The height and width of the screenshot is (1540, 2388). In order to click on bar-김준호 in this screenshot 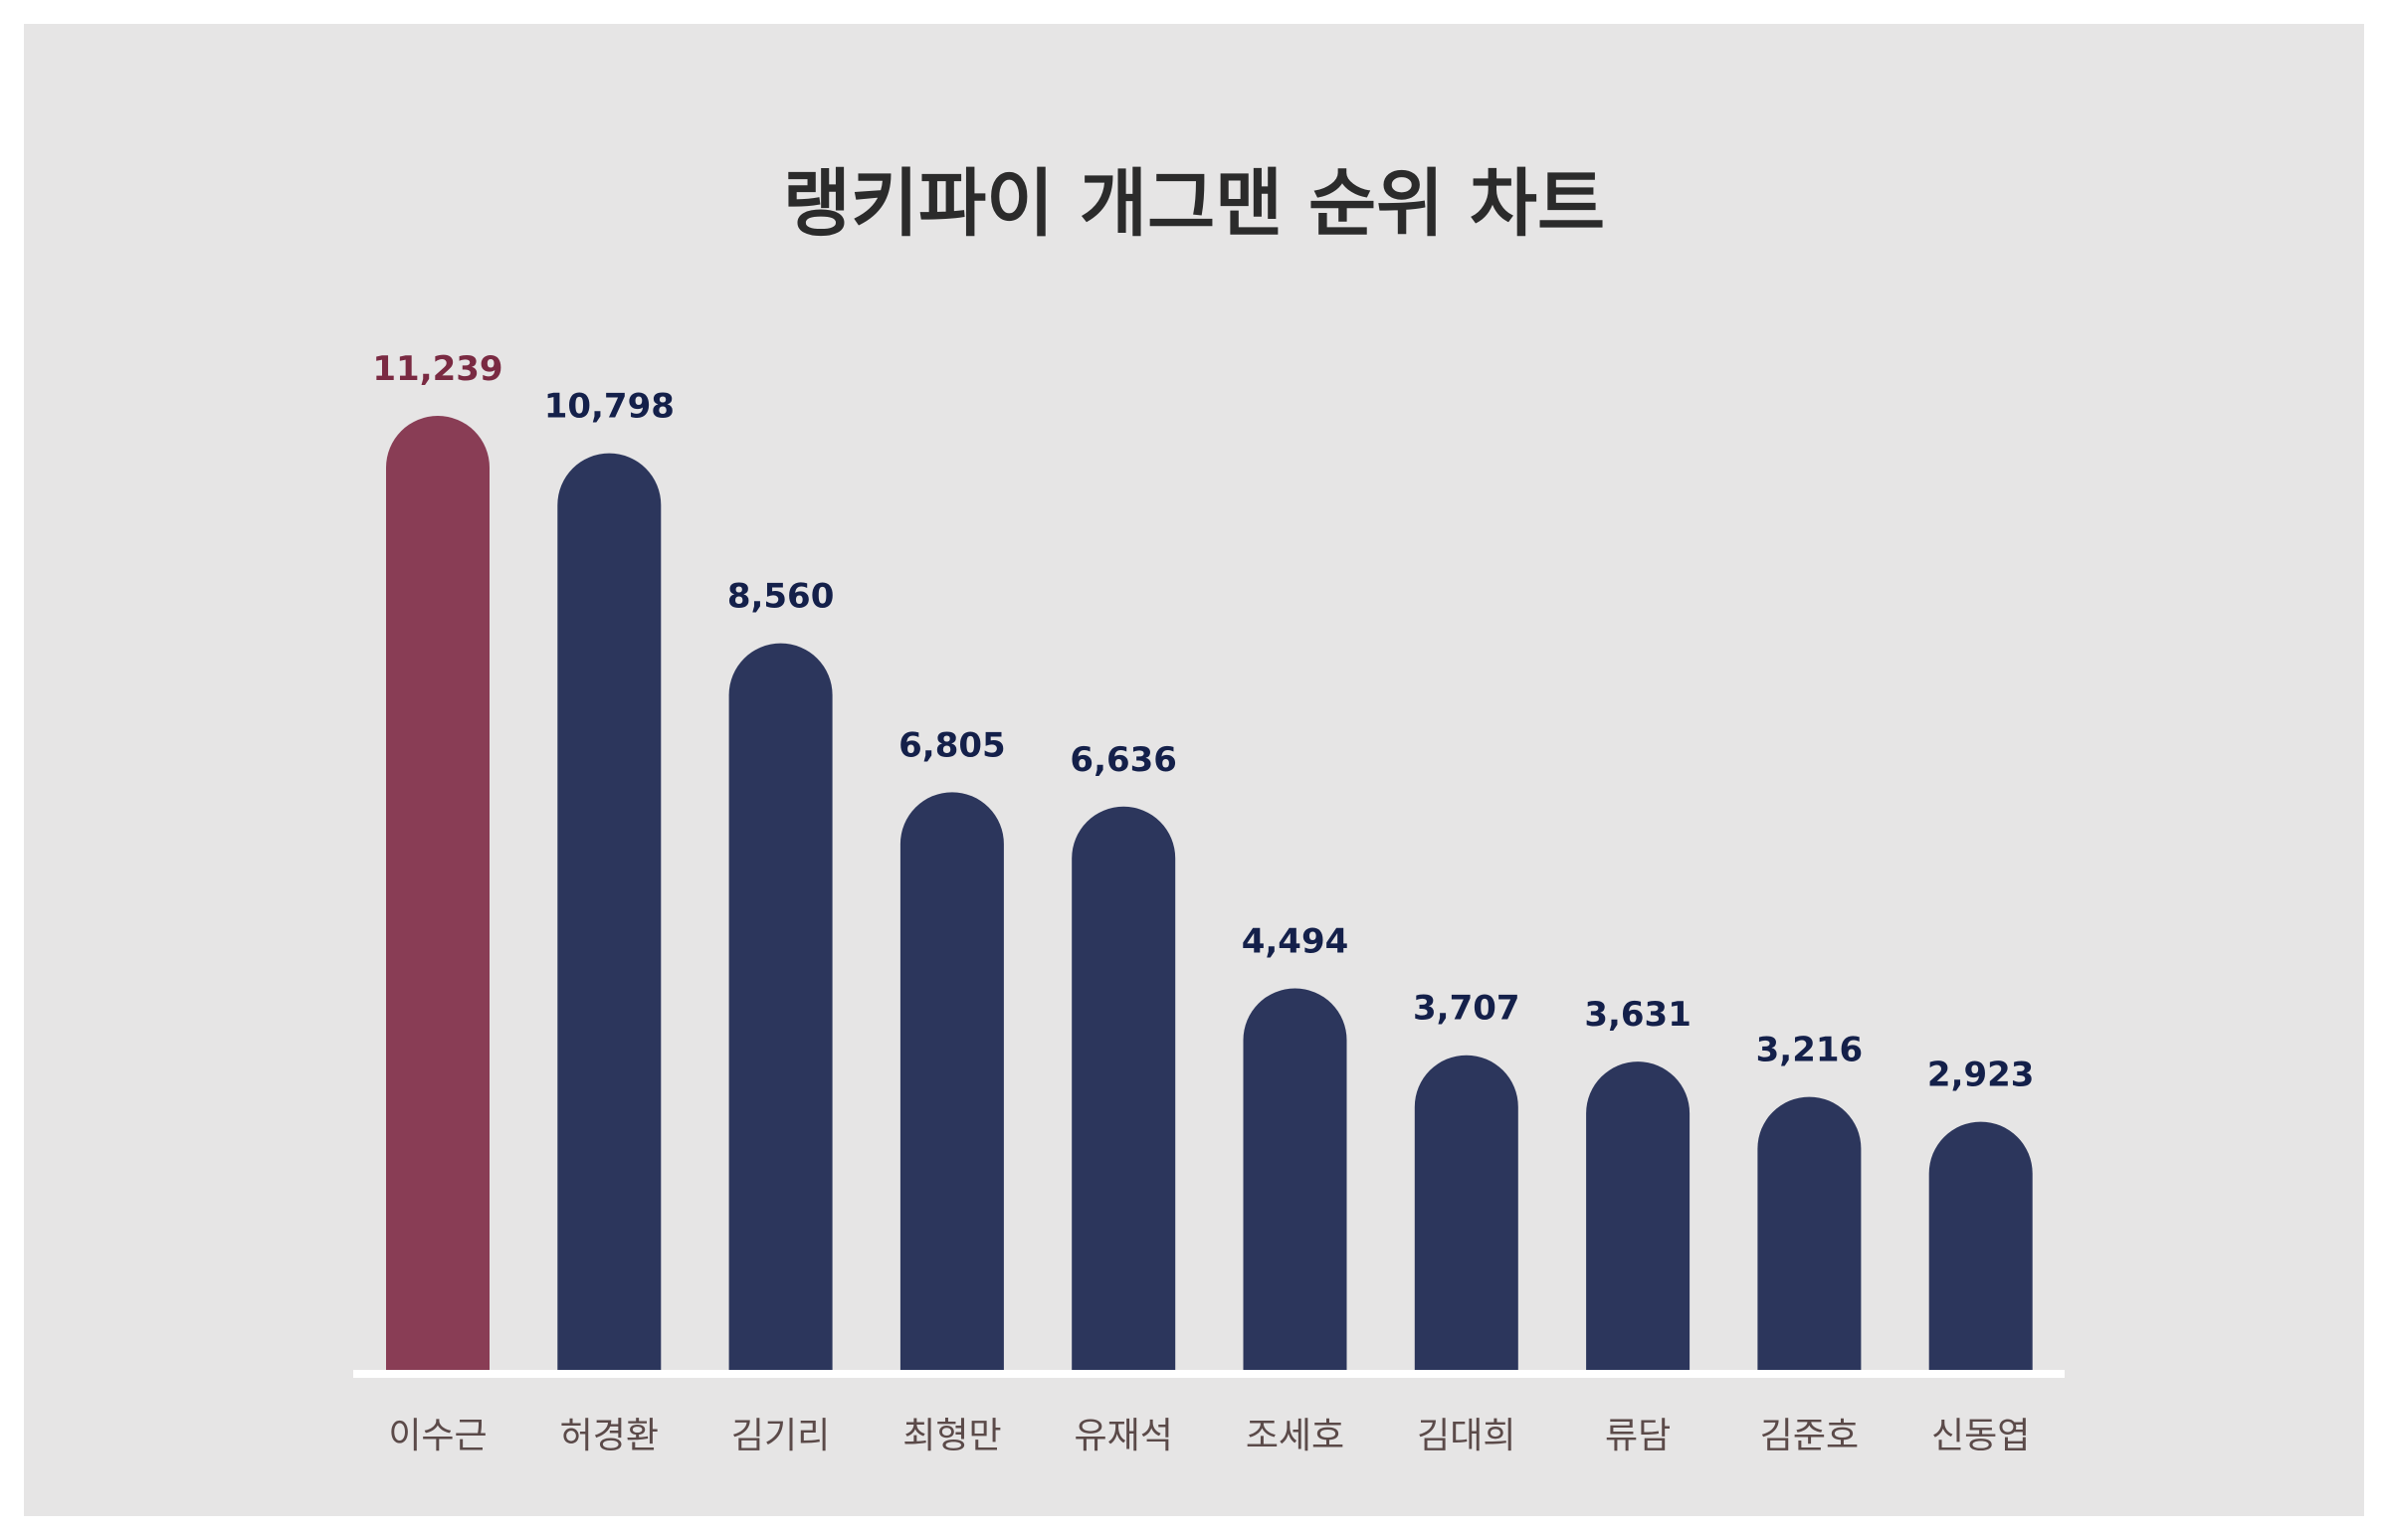, I will do `click(1809, 1233)`.